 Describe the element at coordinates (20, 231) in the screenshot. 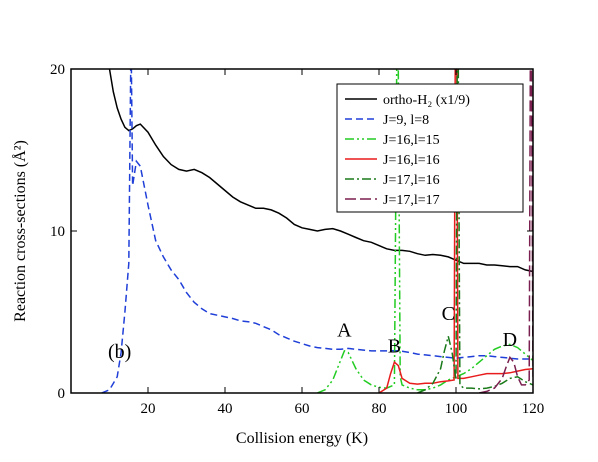

I see `y-axis-label: Reaction cross-sections (Å²)` at that location.